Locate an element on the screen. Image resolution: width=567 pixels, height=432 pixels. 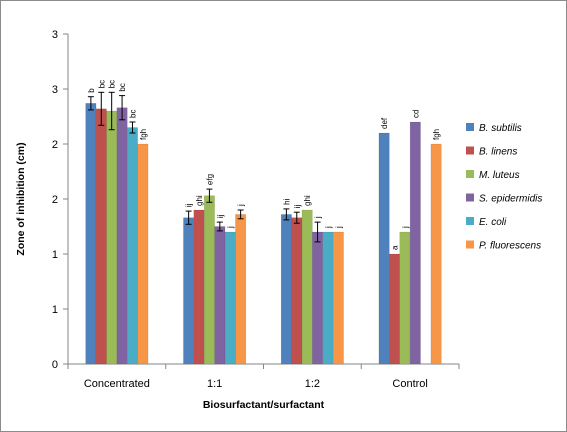
x-axis-title: Biosurfactant/surfactant is located at coordinates (264, 405).